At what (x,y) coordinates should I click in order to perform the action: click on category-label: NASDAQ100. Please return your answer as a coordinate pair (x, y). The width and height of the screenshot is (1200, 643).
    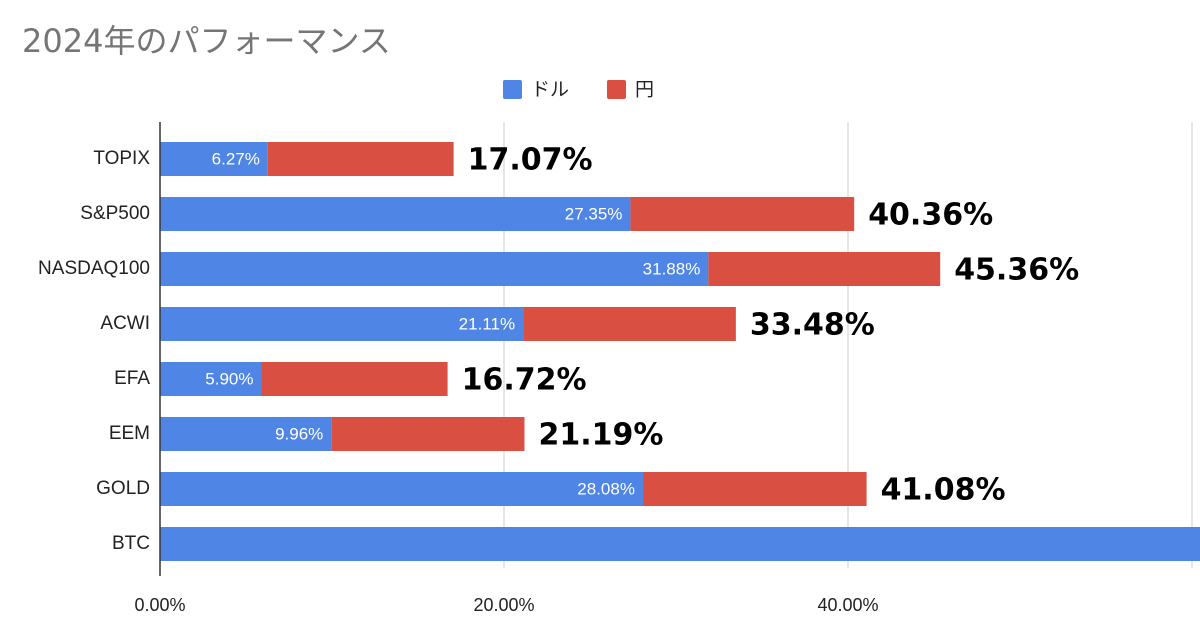
    Looking at the image, I should click on (94, 268).